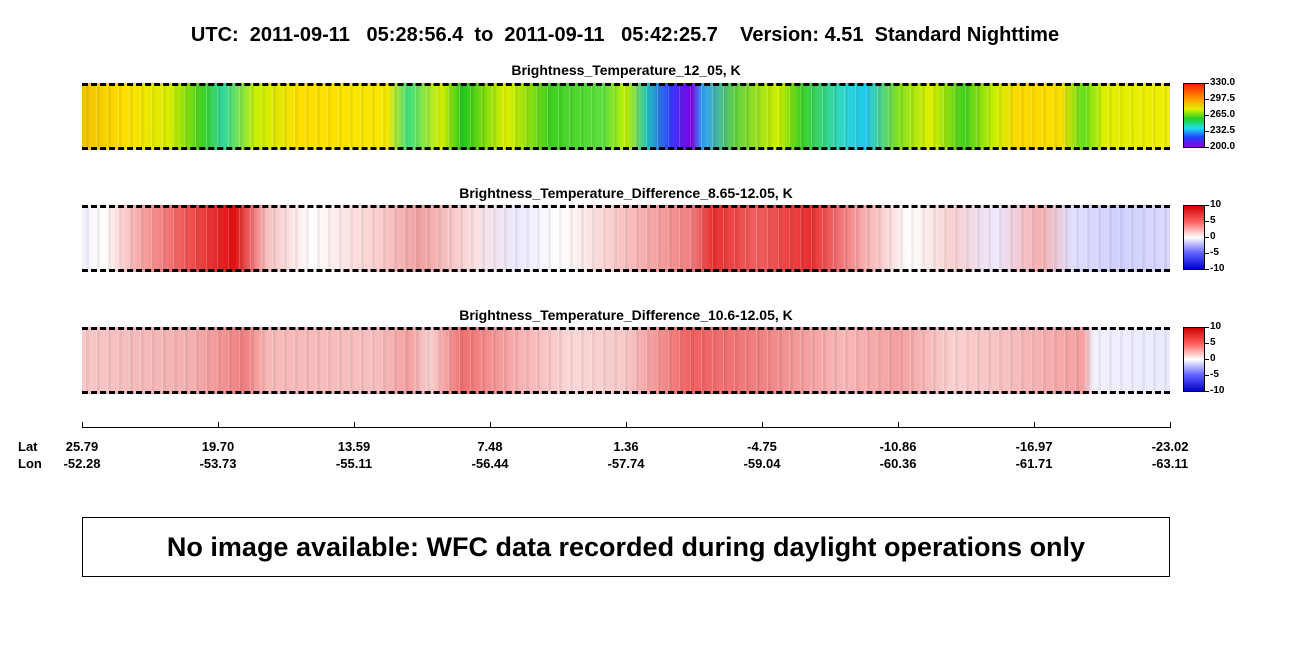 The width and height of the screenshot is (1300, 667). I want to click on lon-label: Lon, so click(30, 463).